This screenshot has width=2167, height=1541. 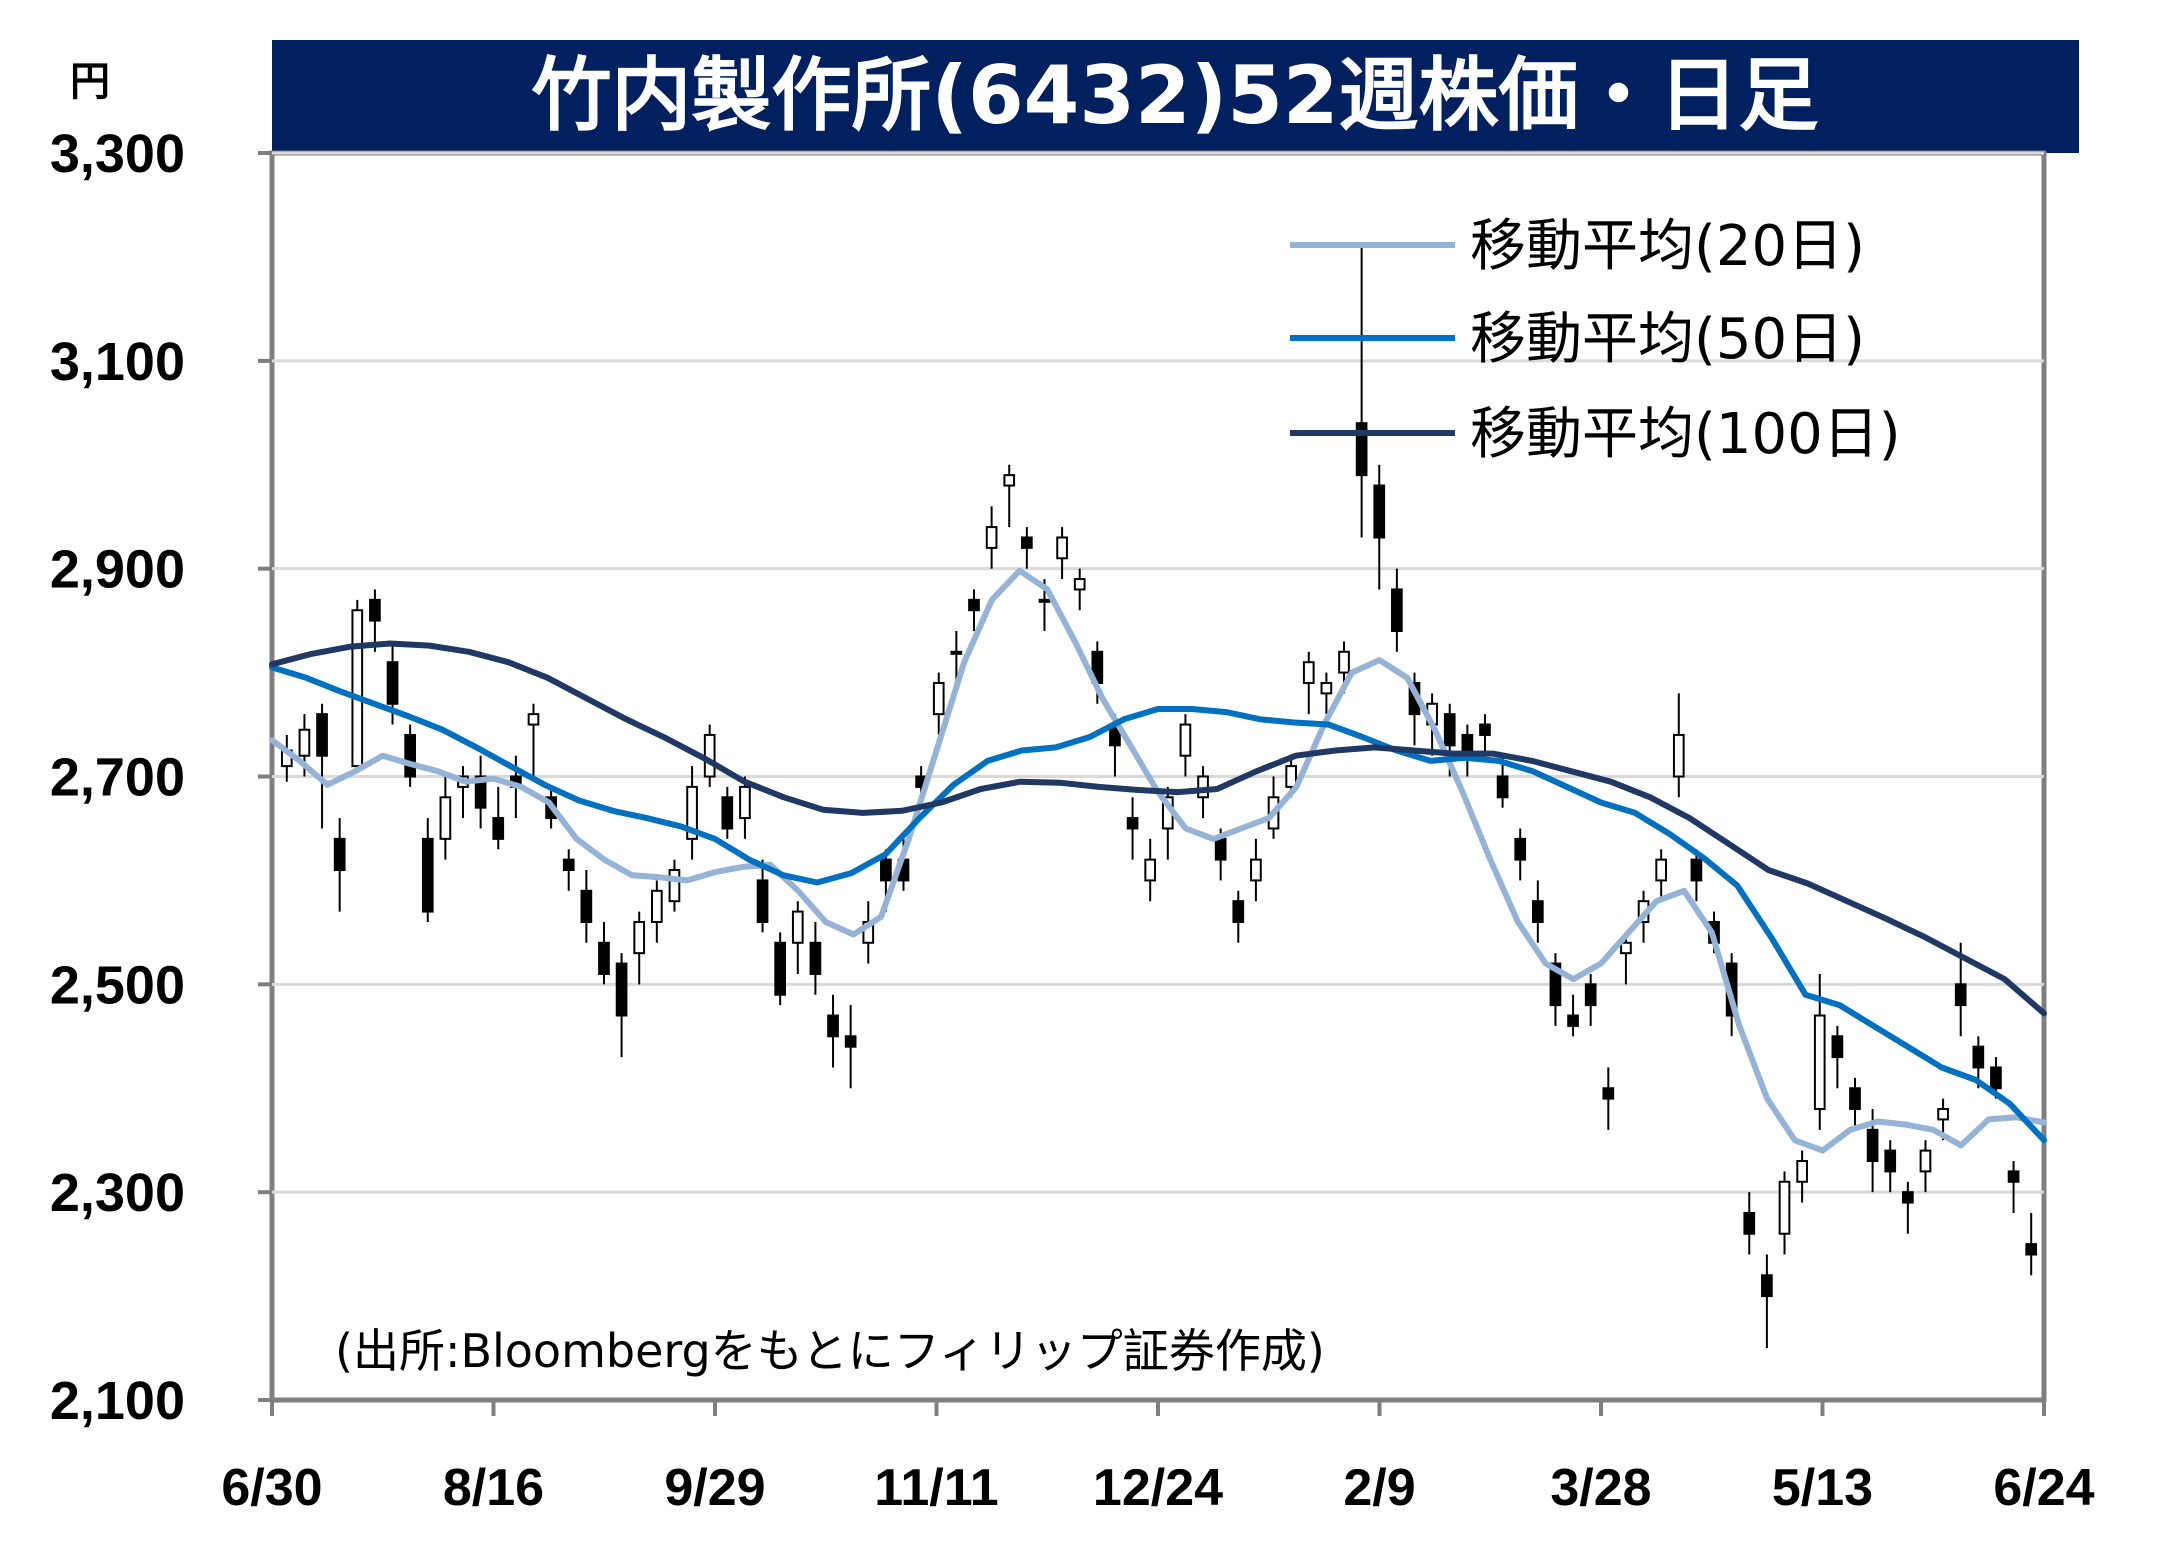 I want to click on x-tick-label: 8/16, so click(x=493, y=1488).